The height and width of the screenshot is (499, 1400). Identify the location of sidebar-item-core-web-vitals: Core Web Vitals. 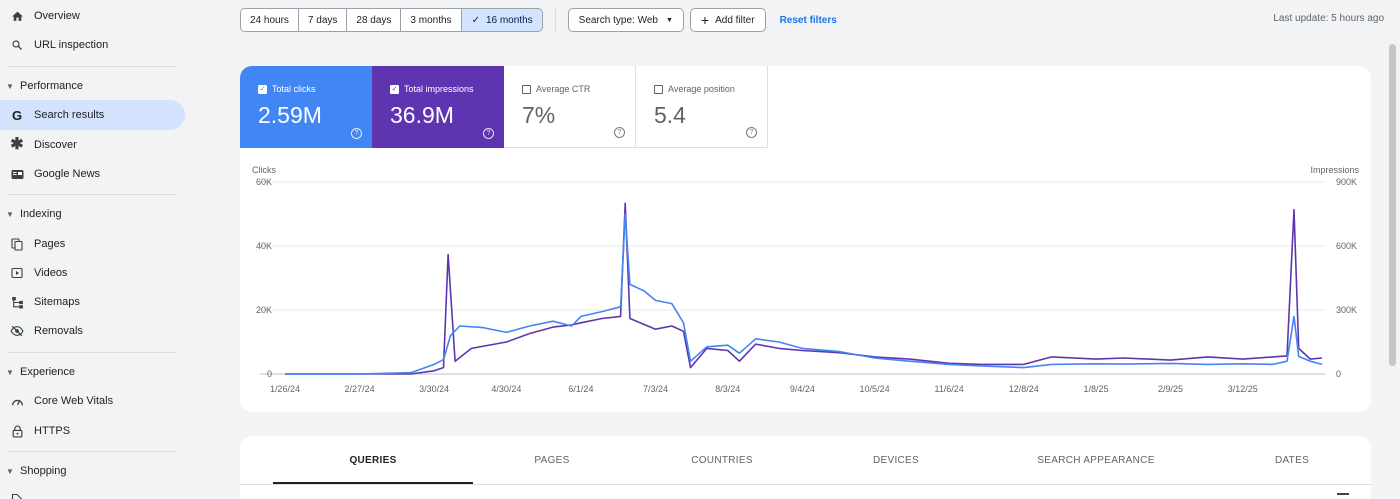
(92, 401).